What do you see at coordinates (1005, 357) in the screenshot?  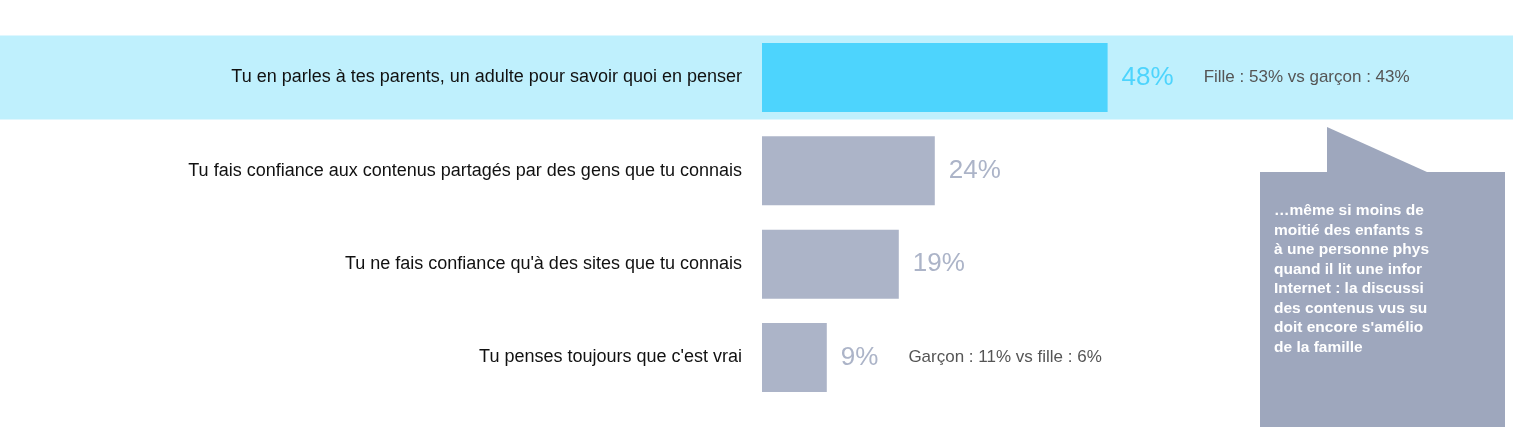 I see `annotation: Garçon : 11% vs fille : 6%` at bounding box center [1005, 357].